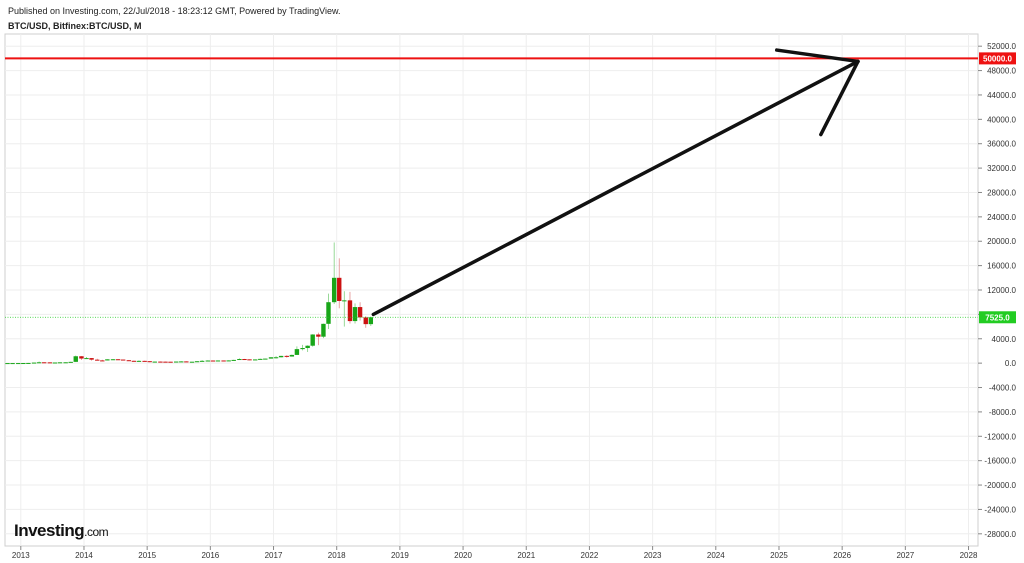  What do you see at coordinates (1000, 436) in the screenshot?
I see `y-tick-label: -12000.0` at bounding box center [1000, 436].